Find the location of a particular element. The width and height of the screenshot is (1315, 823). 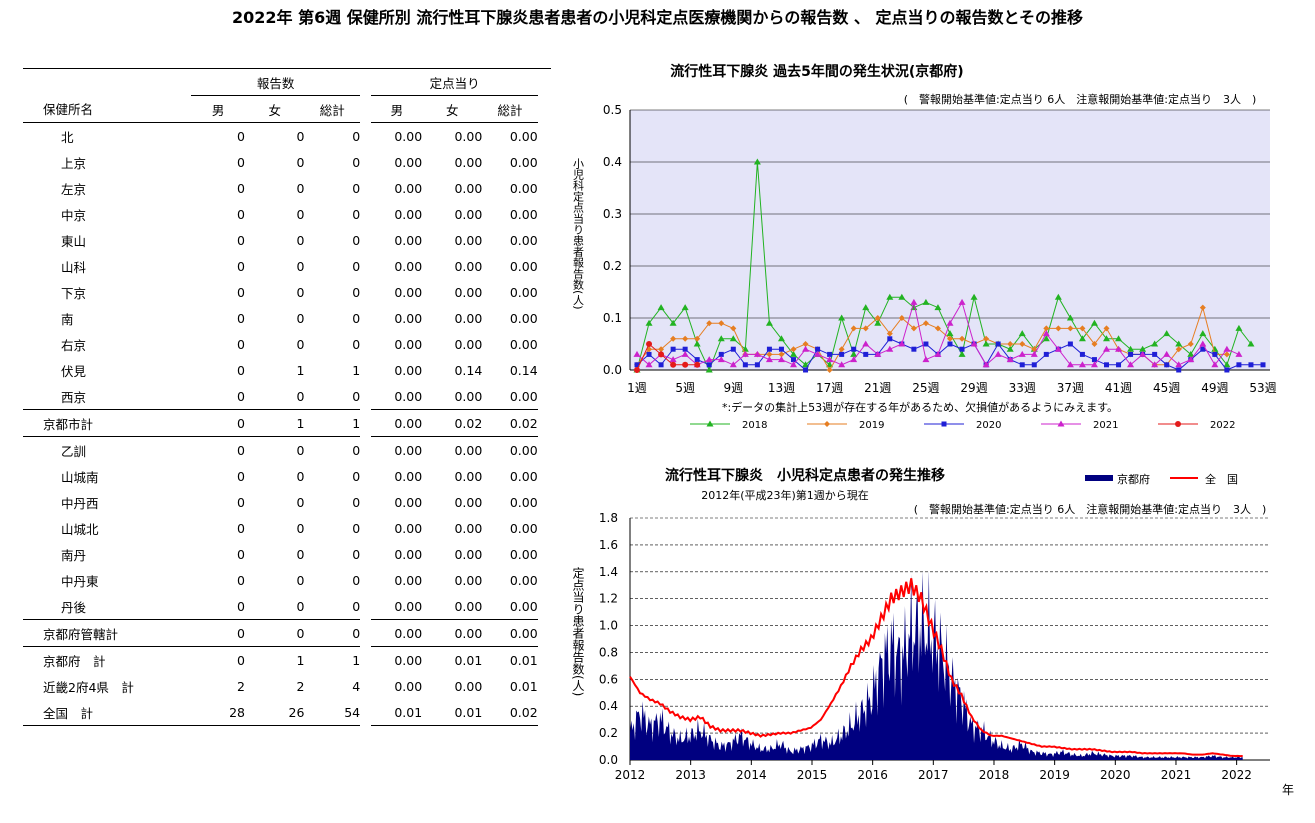

legend-label-kyoto: 京都府 is located at coordinates (1133, 479).